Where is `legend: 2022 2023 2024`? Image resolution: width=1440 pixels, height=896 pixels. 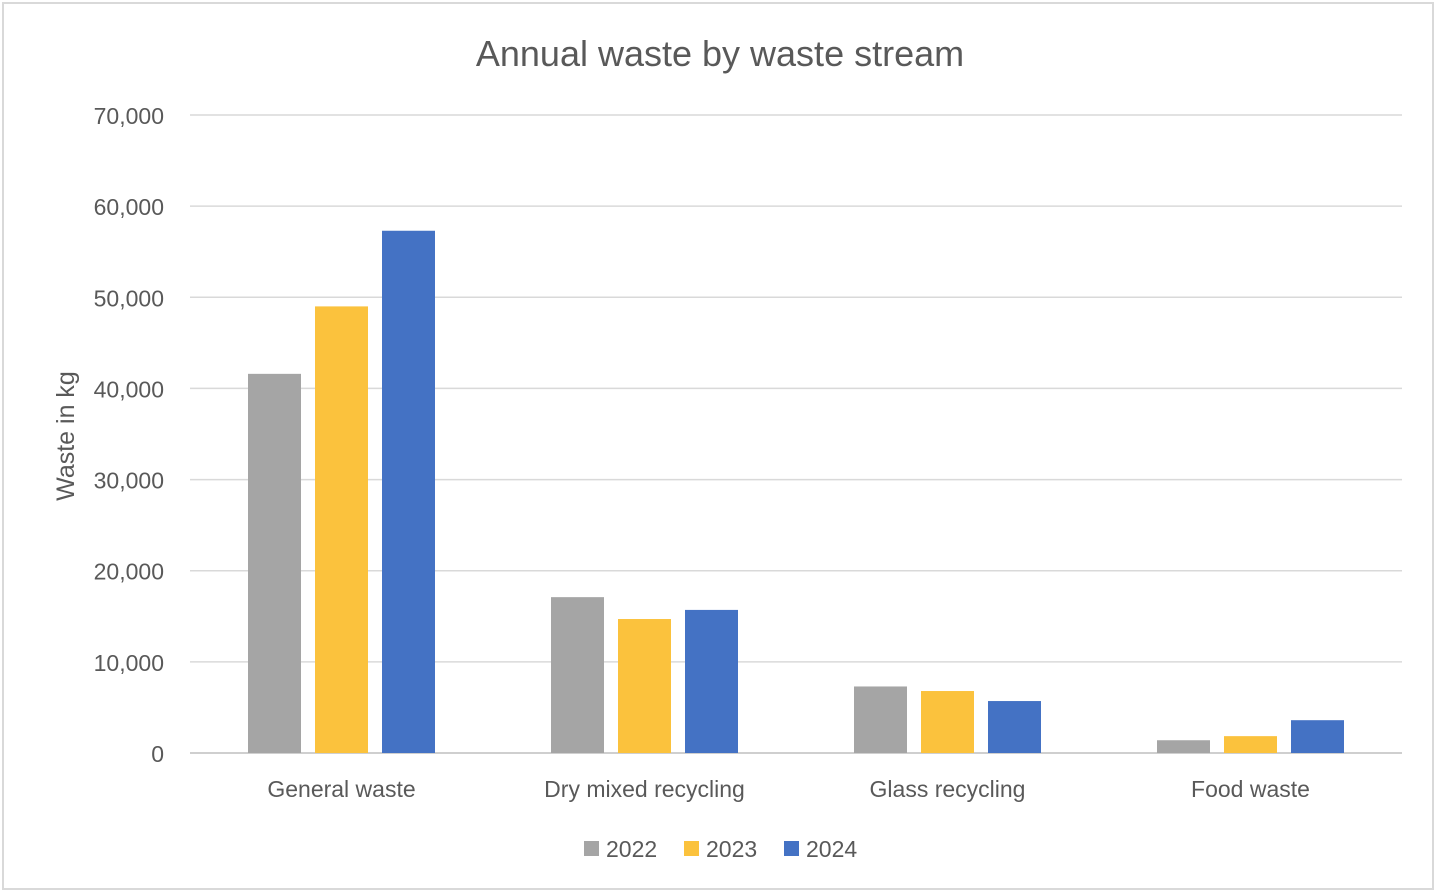
legend: 2022 2023 2024 is located at coordinates (720, 849).